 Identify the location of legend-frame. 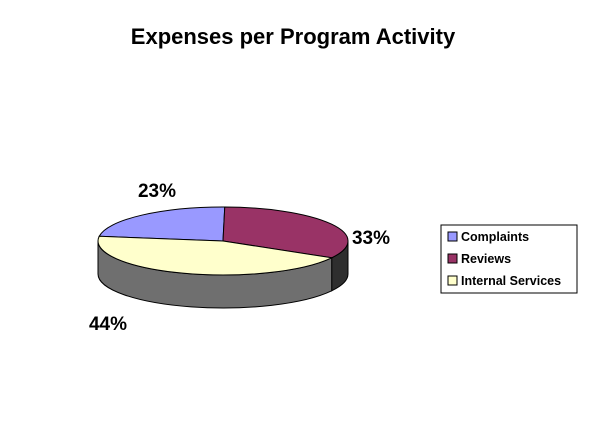
(509, 259).